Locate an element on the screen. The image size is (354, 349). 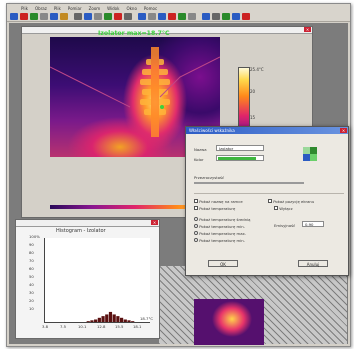
palette-strip is located at coordinates (135, 207).